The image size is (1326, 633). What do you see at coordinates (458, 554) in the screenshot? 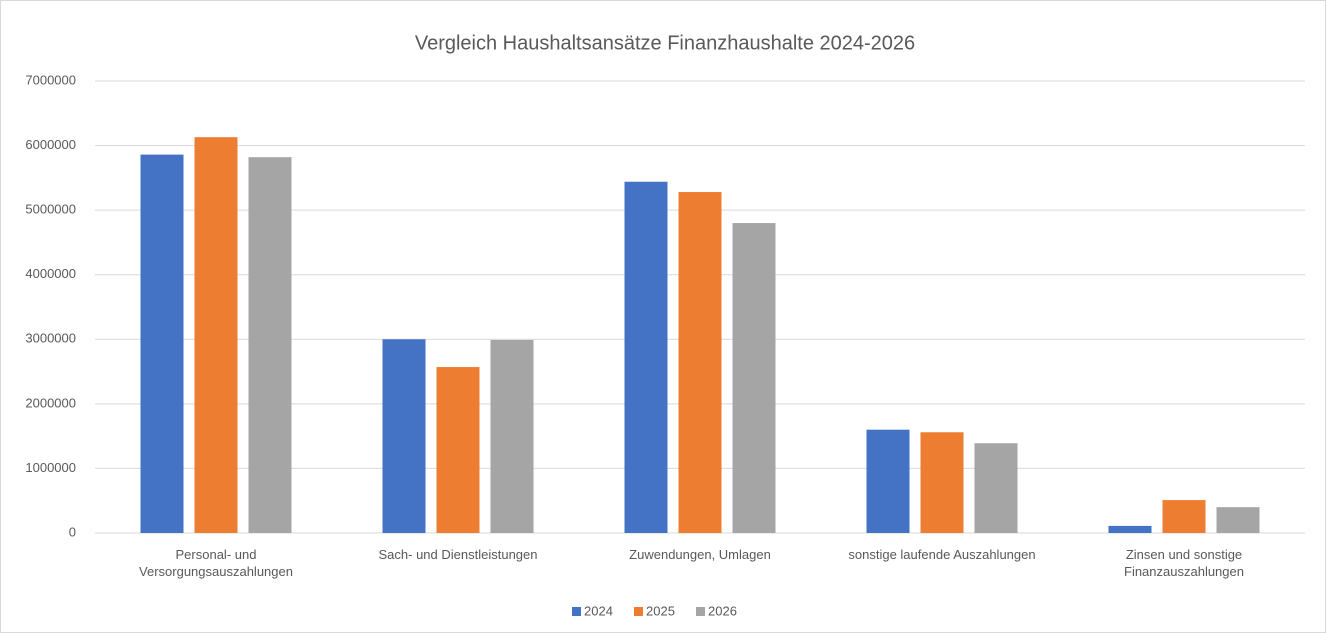
I see `x-tick-label: Sach- und Dienstleistungen` at bounding box center [458, 554].